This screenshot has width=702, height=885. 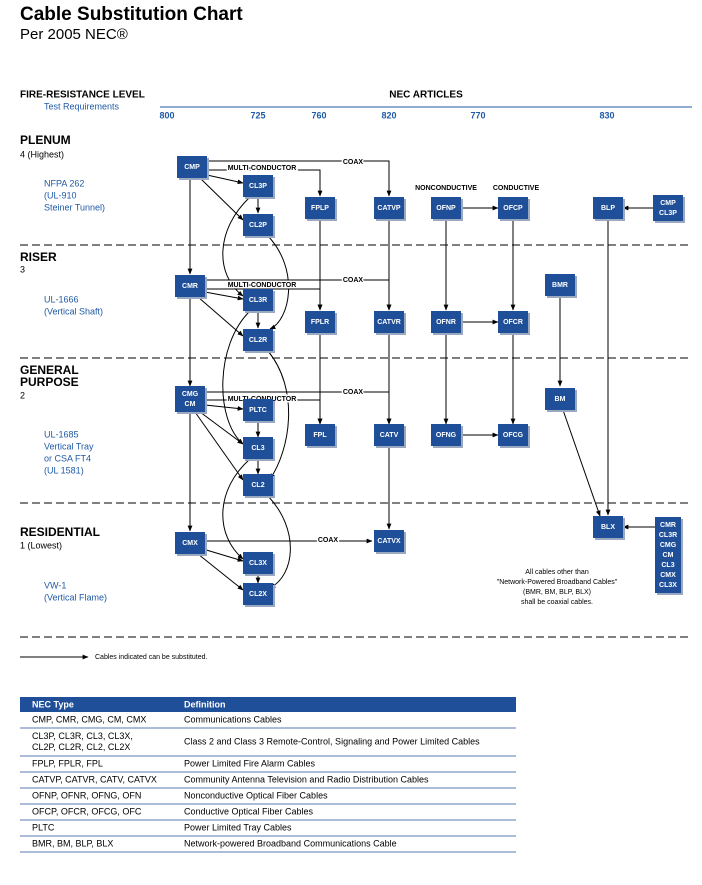 I want to click on cable-label: CMP, so click(x=192, y=167).